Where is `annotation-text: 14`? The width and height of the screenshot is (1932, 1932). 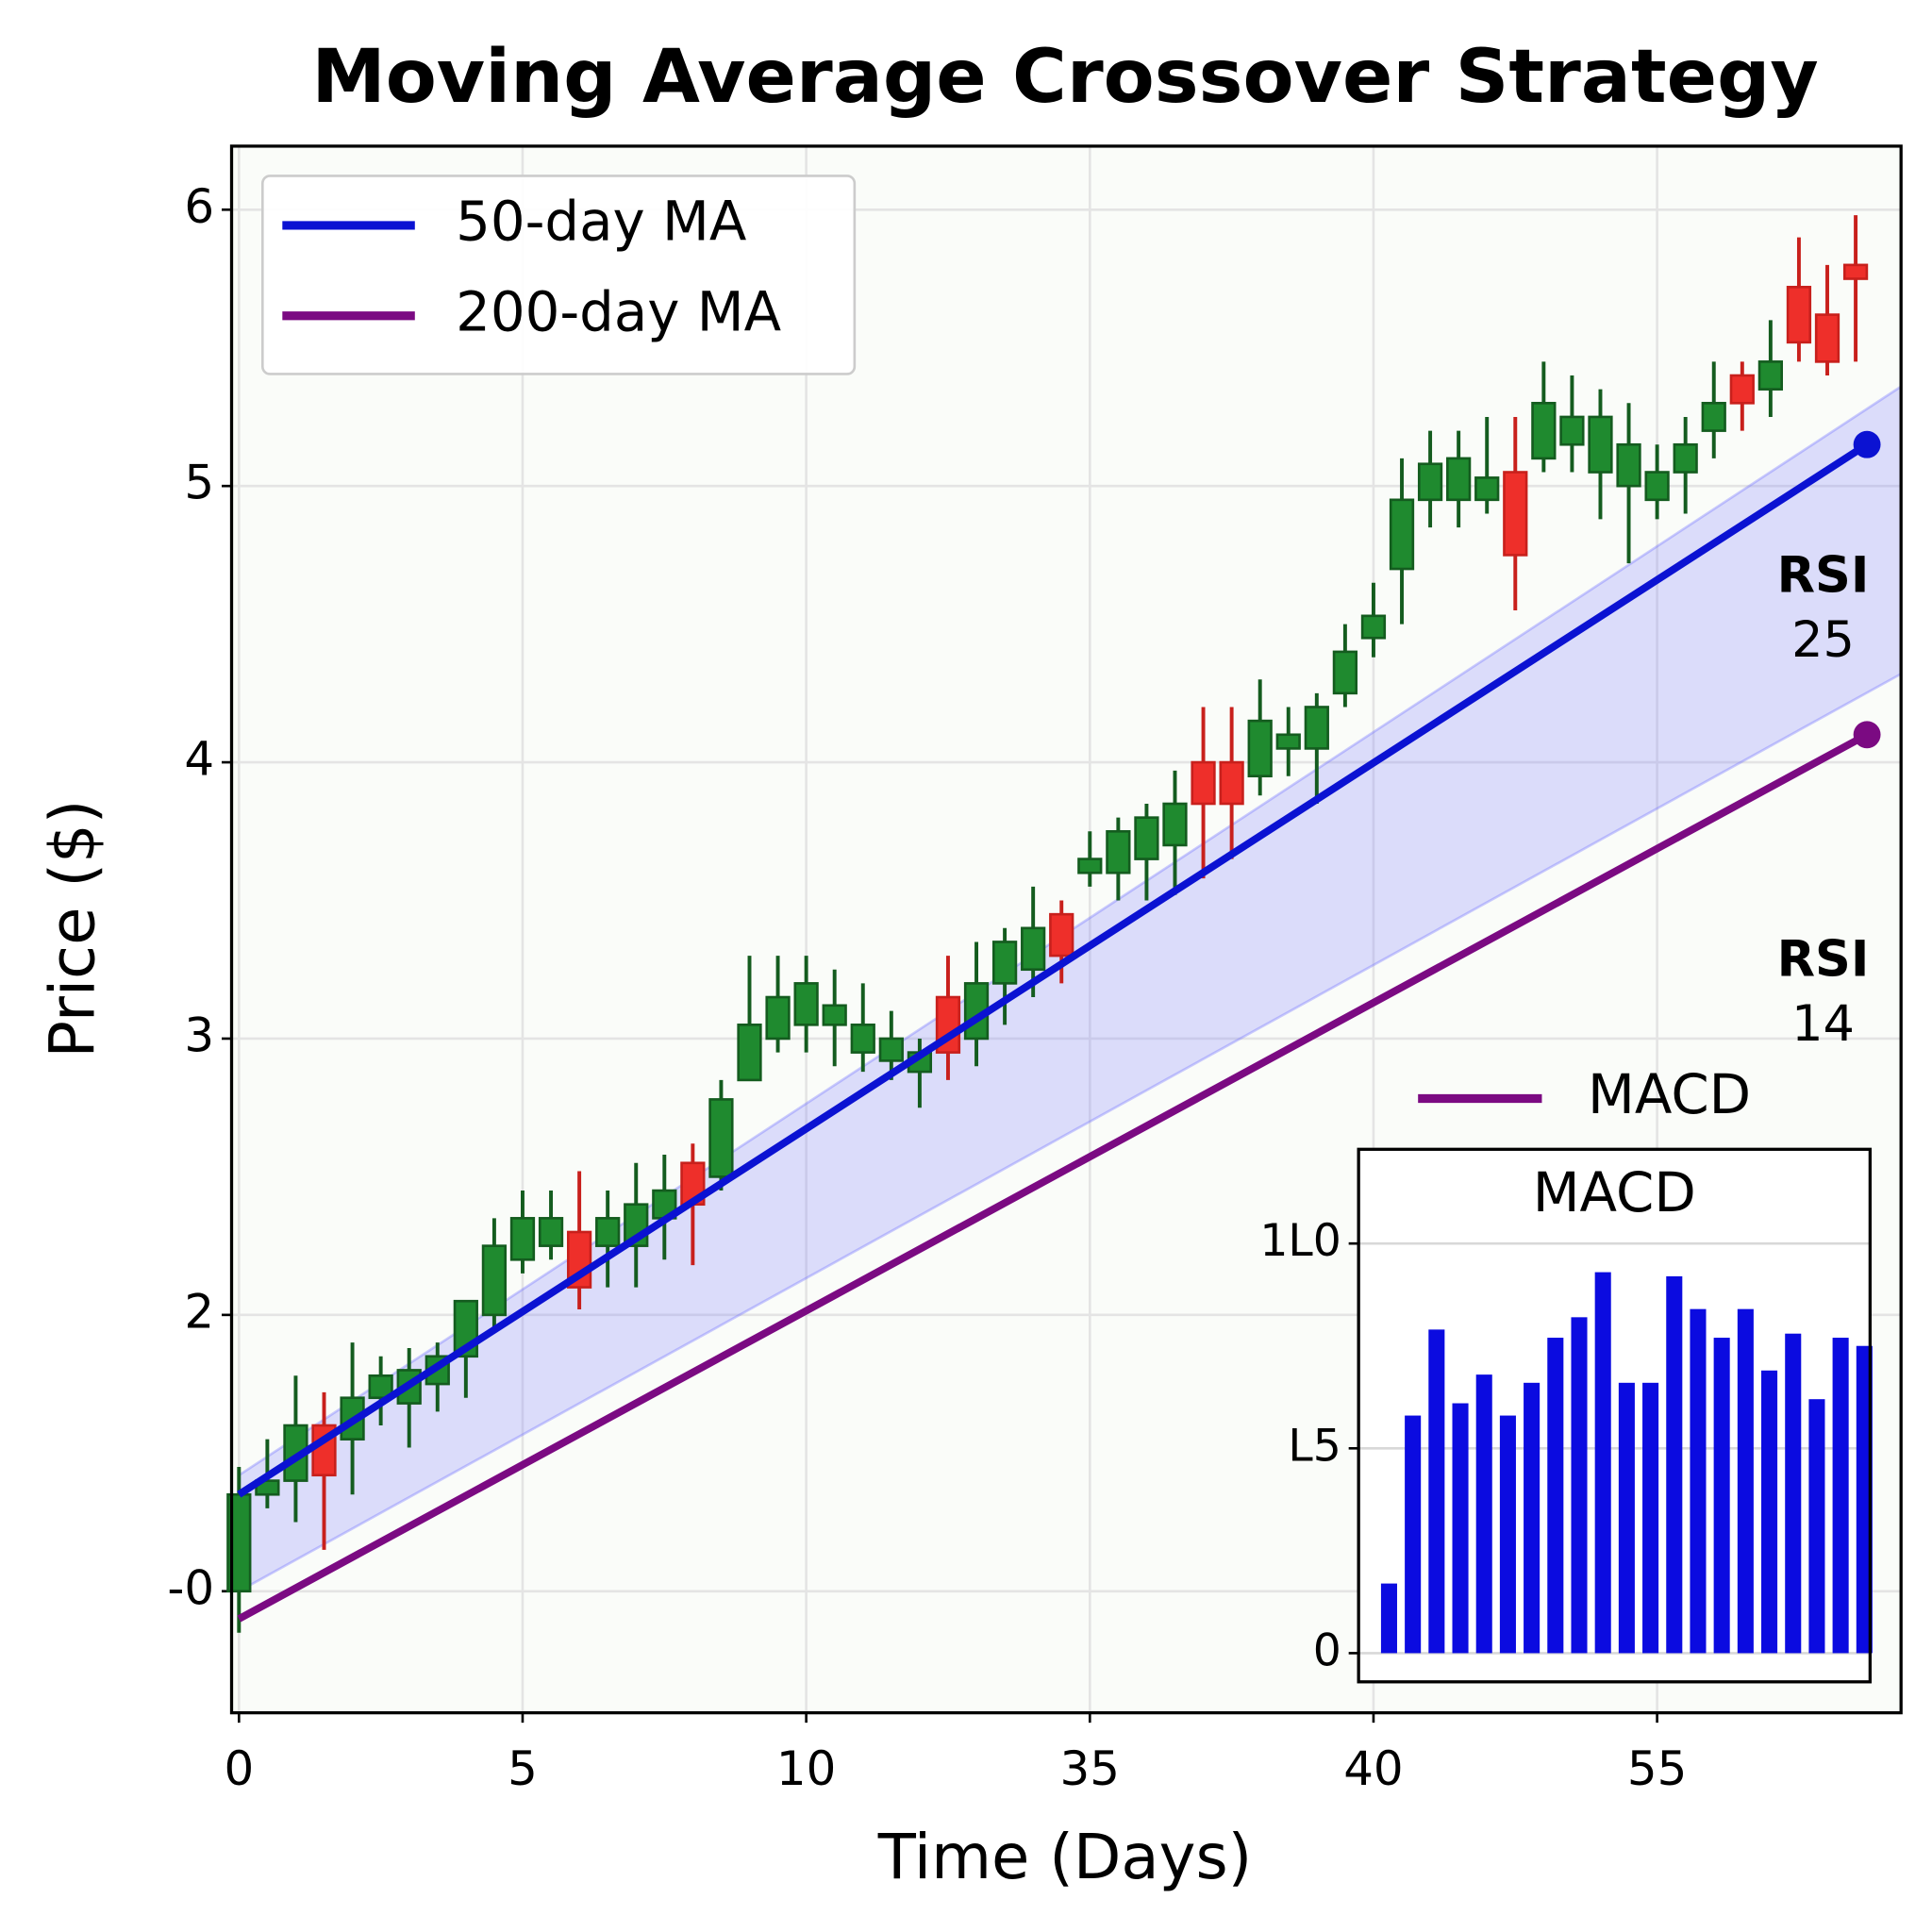
annotation-text: 14 is located at coordinates (1823, 1024).